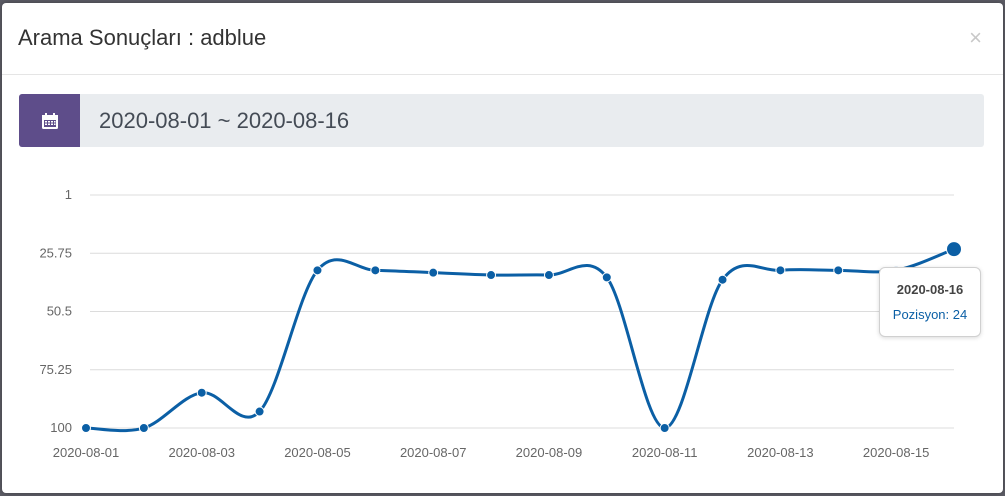  Describe the element at coordinates (930, 289) in the screenshot. I see `tooltip-date: 2020-08-16` at that location.